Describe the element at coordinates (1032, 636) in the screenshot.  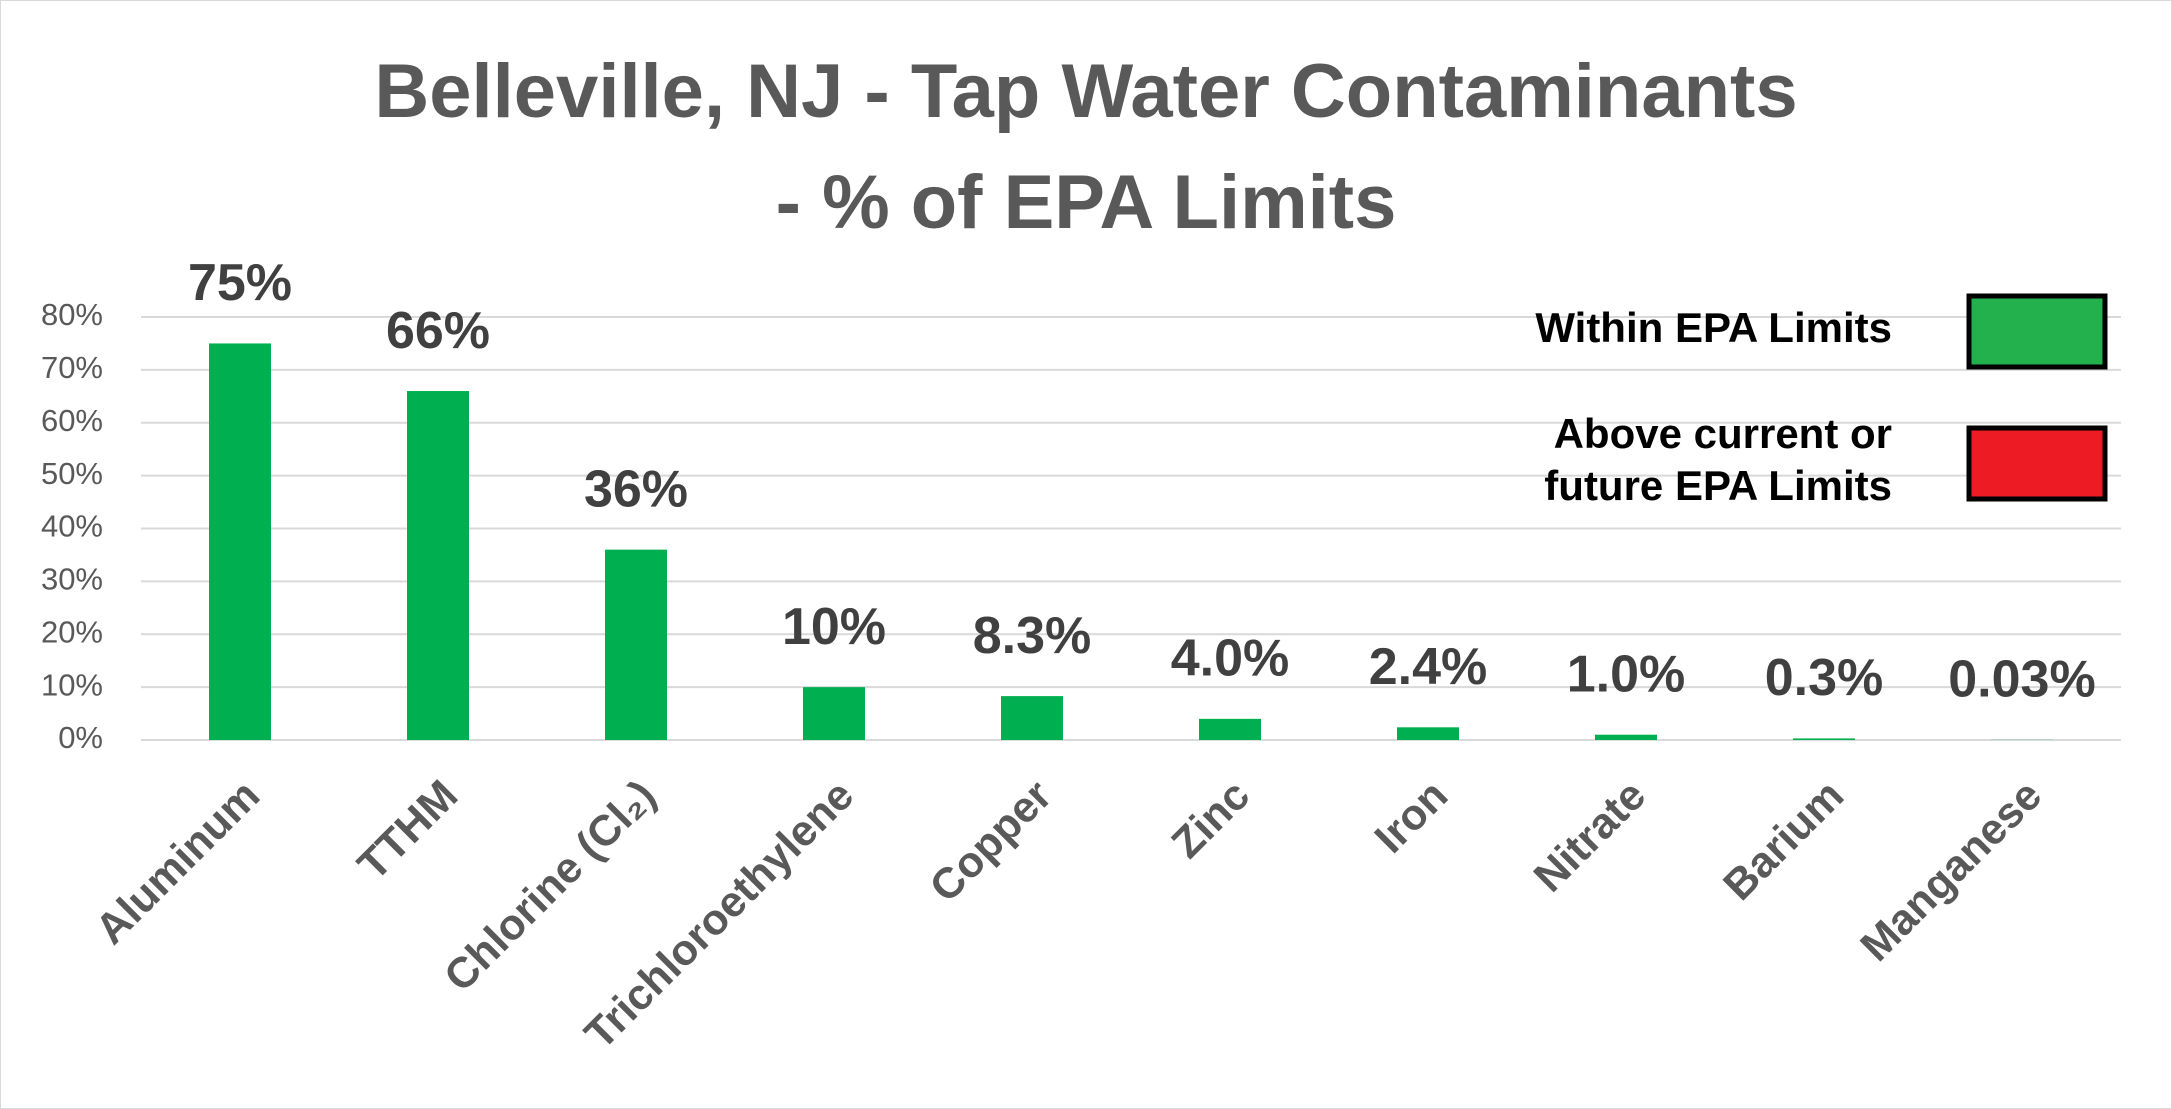
I see `value-label: 8.3%` at that location.